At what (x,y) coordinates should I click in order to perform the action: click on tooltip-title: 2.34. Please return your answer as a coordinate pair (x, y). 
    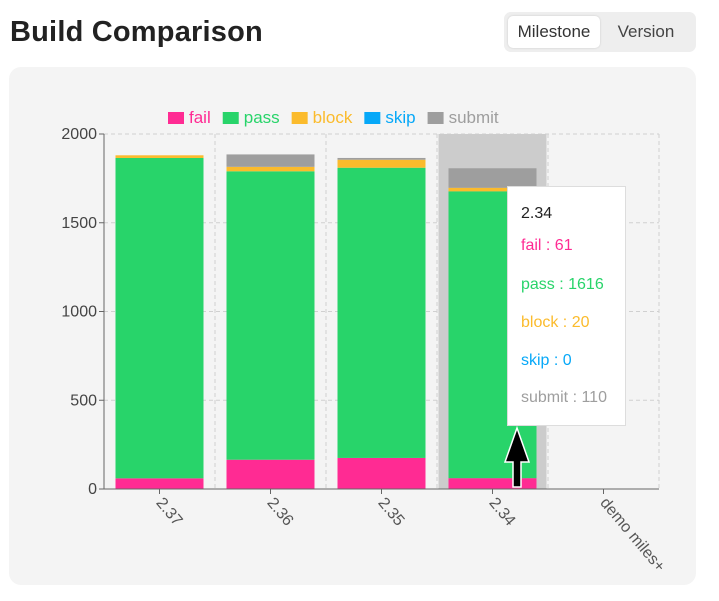
    Looking at the image, I should click on (537, 213).